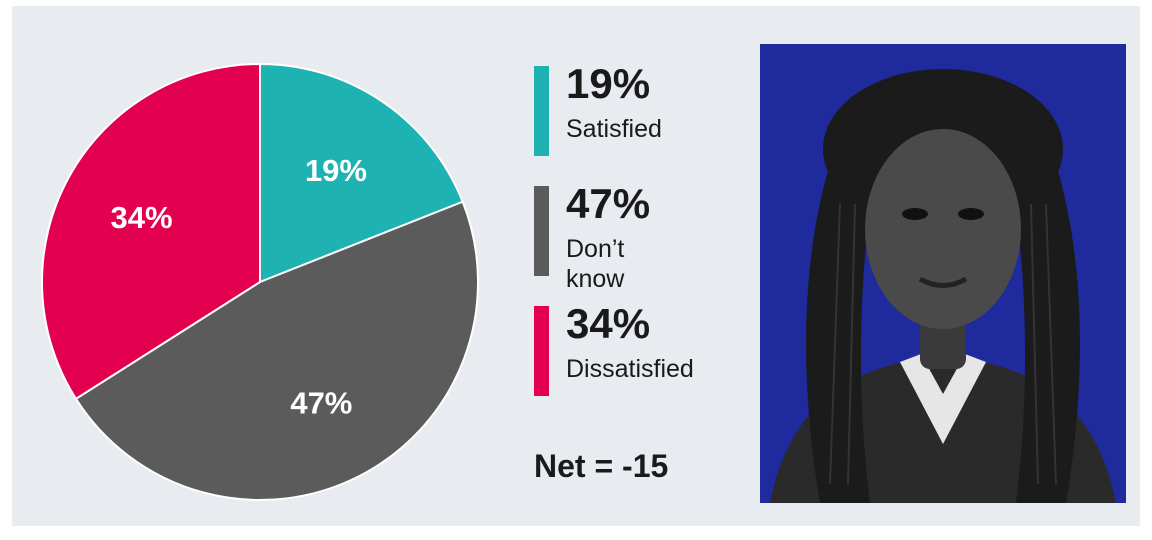 Image resolution: width=1152 pixels, height=540 pixels. I want to click on net-score: Net = -15, so click(601, 466).